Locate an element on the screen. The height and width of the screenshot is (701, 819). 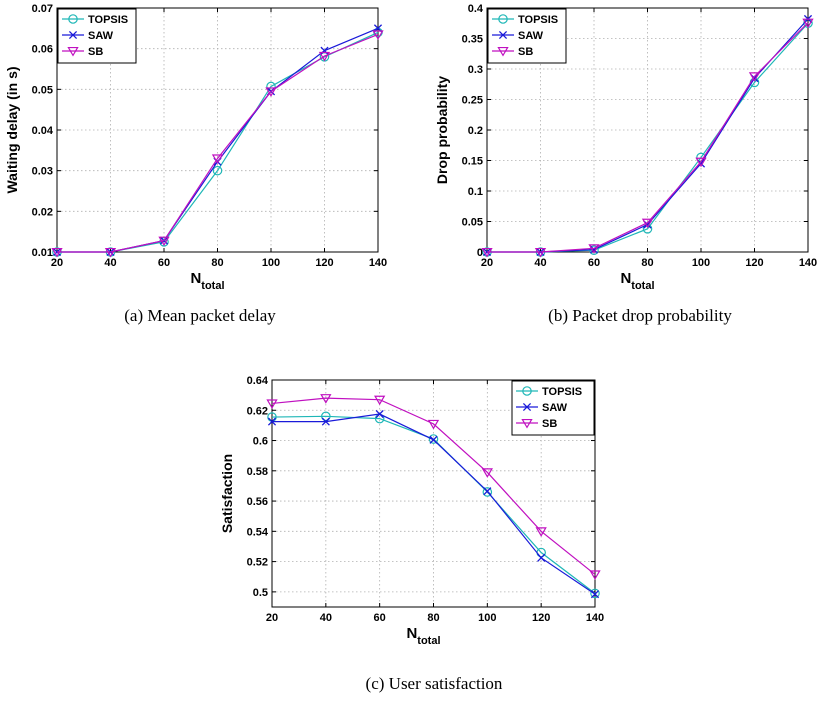
y-tick-label: 0 is located at coordinates (480, 253).